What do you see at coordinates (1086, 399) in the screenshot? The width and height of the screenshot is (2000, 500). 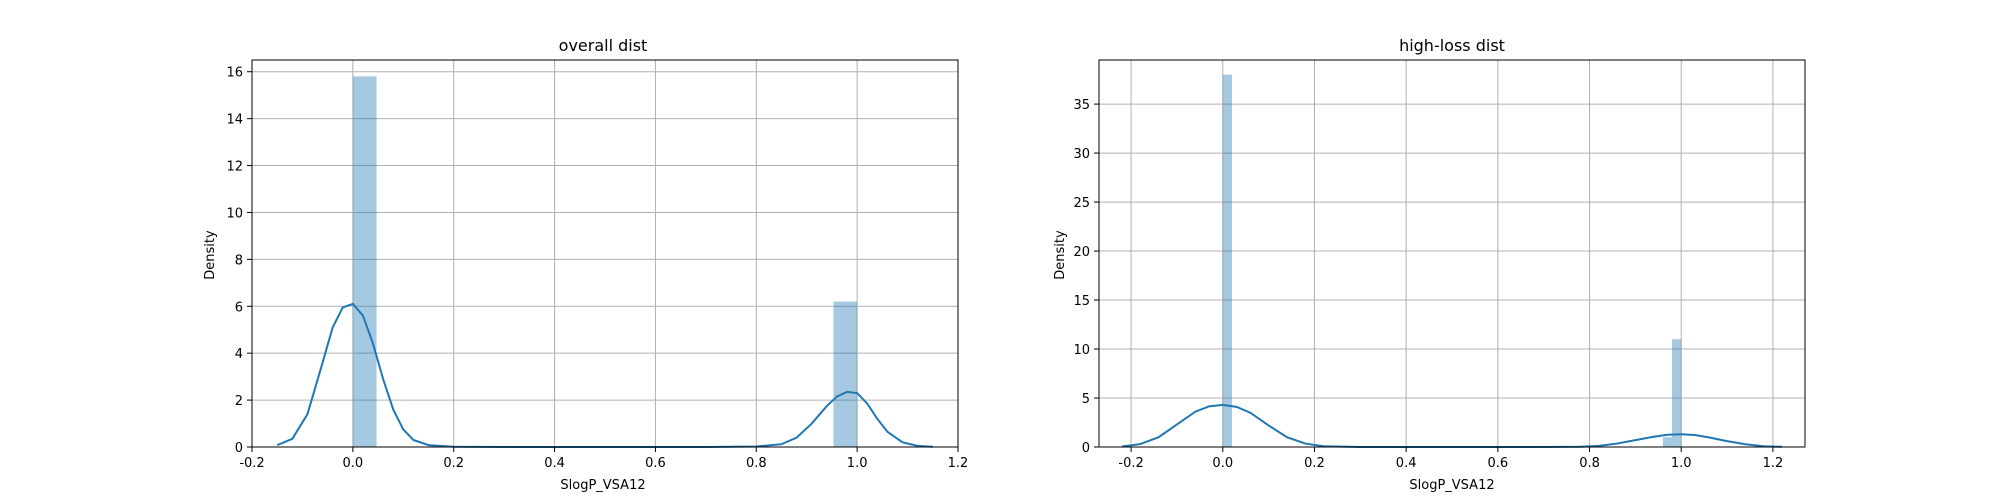 I see `y-tick-label: 5` at bounding box center [1086, 399].